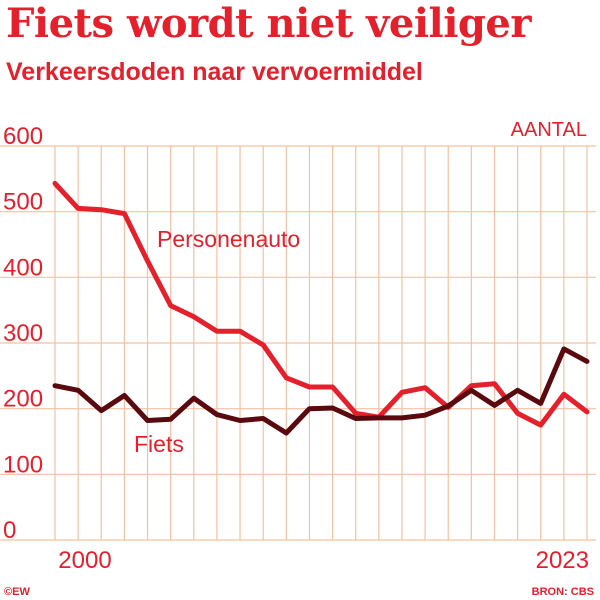  Describe the element at coordinates (268, 23) in the screenshot. I see `chart-title: Fiets wordt niet veiliger` at that location.